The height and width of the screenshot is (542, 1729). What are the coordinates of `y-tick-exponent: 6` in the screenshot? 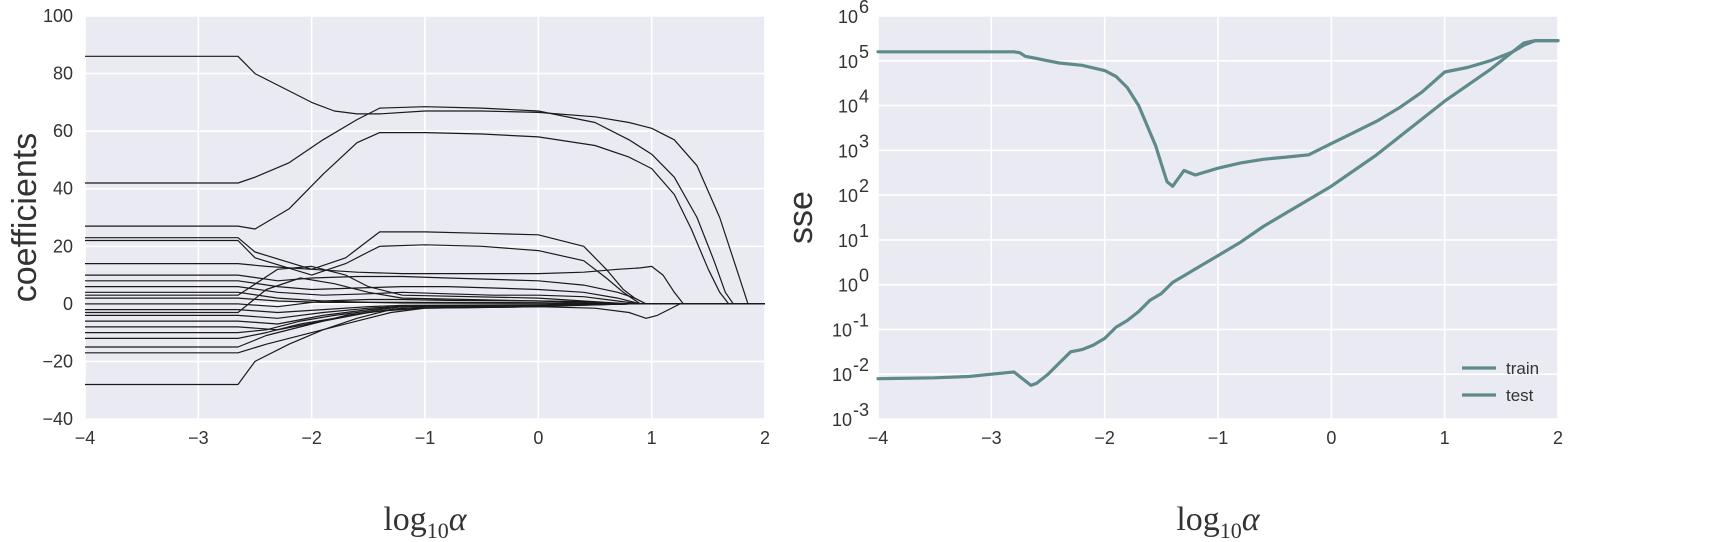 It's located at (864, 8).